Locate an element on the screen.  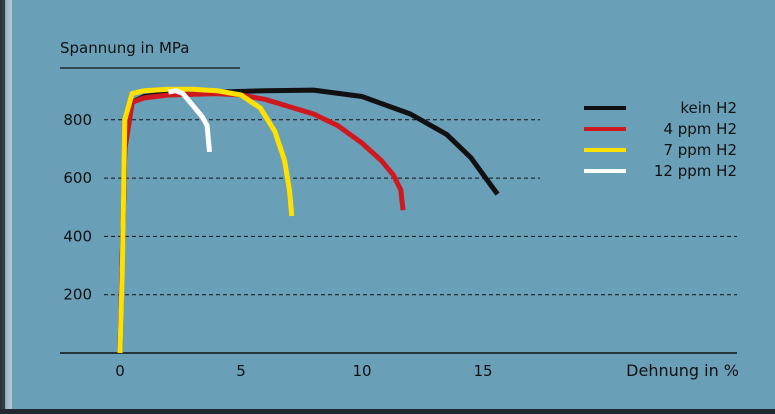
legend-label-4: 12 ppm H2 is located at coordinates (695, 171).